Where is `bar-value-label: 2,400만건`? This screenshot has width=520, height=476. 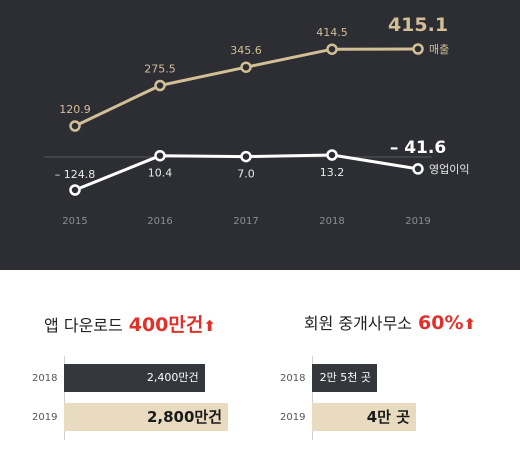
bar-value-label: 2,400만건 is located at coordinates (172, 377).